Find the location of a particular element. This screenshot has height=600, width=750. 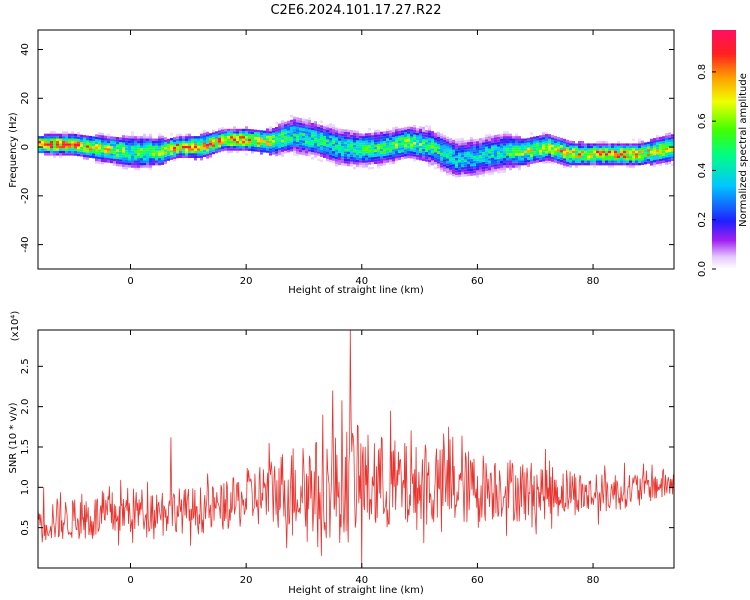

x-tick-label: 80 is located at coordinates (593, 580).